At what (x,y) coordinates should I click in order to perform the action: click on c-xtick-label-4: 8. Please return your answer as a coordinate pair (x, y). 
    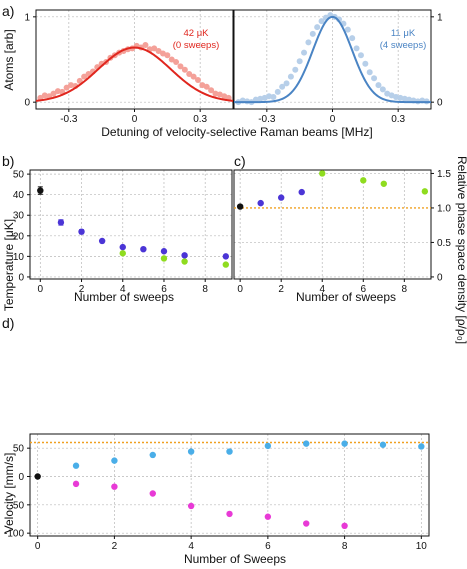
    Looking at the image, I should click on (405, 289).